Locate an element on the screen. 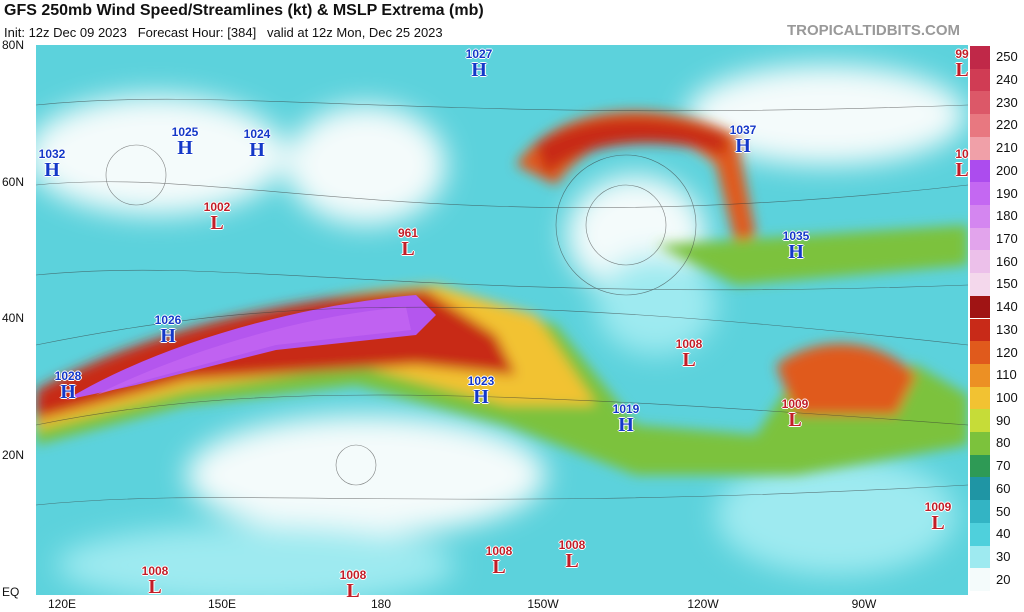 The image size is (1024, 612). pressure-value: 1027 is located at coordinates (479, 54).